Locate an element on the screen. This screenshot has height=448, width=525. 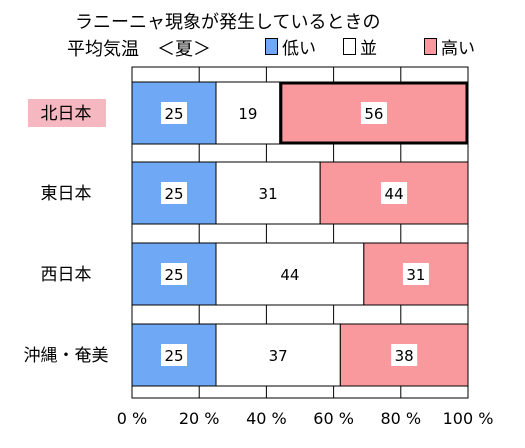
emphasized-segment-border is located at coordinates (374, 113).